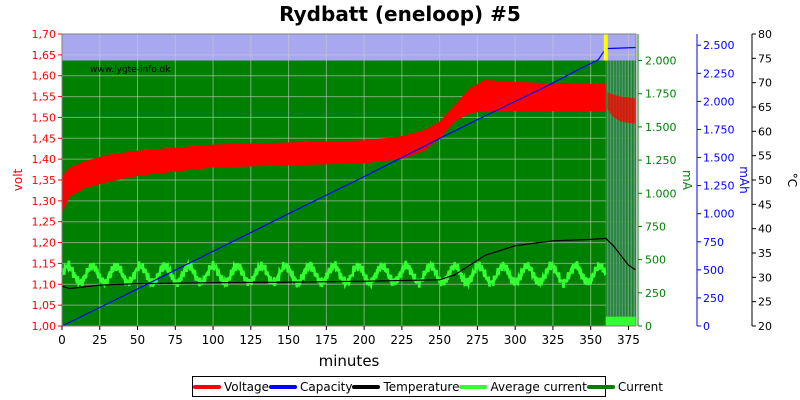 The width and height of the screenshot is (800, 400). Describe the element at coordinates (719, 45) in the screenshot. I see `mAh-tick-label: 2.500` at that location.